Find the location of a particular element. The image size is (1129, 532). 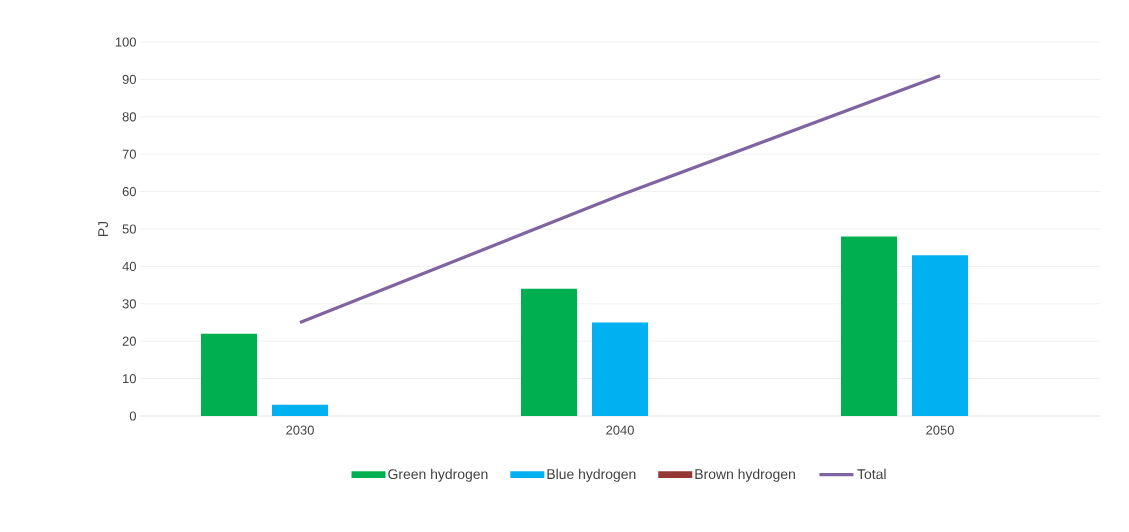

legend-label: Green hydrogen is located at coordinates (438, 475).